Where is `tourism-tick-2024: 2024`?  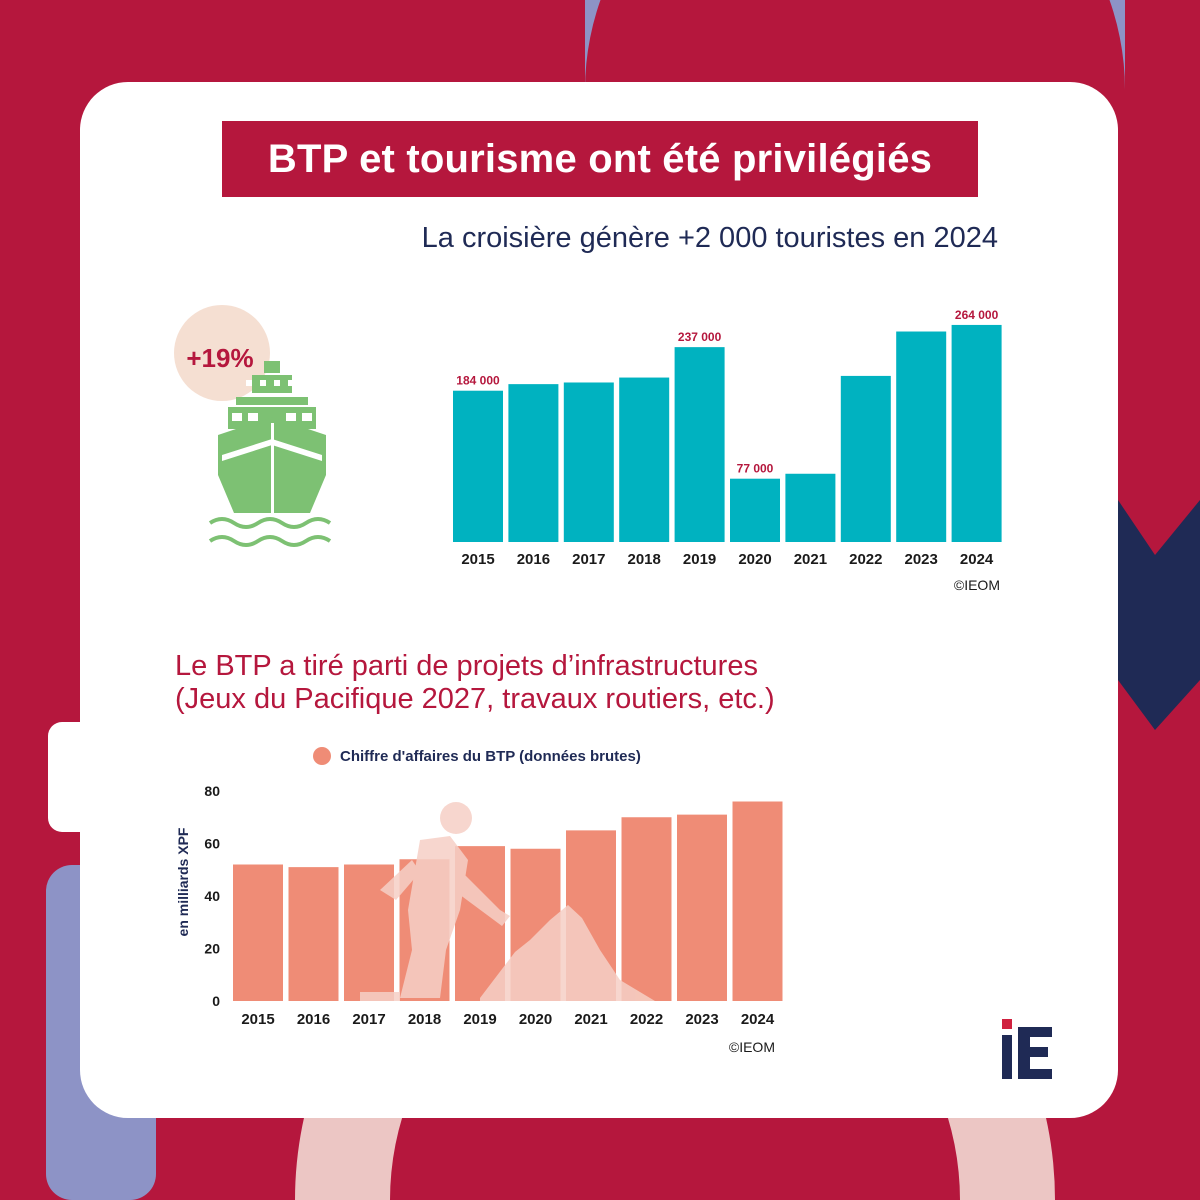 tourism-tick-2024: 2024 is located at coordinates (977, 559).